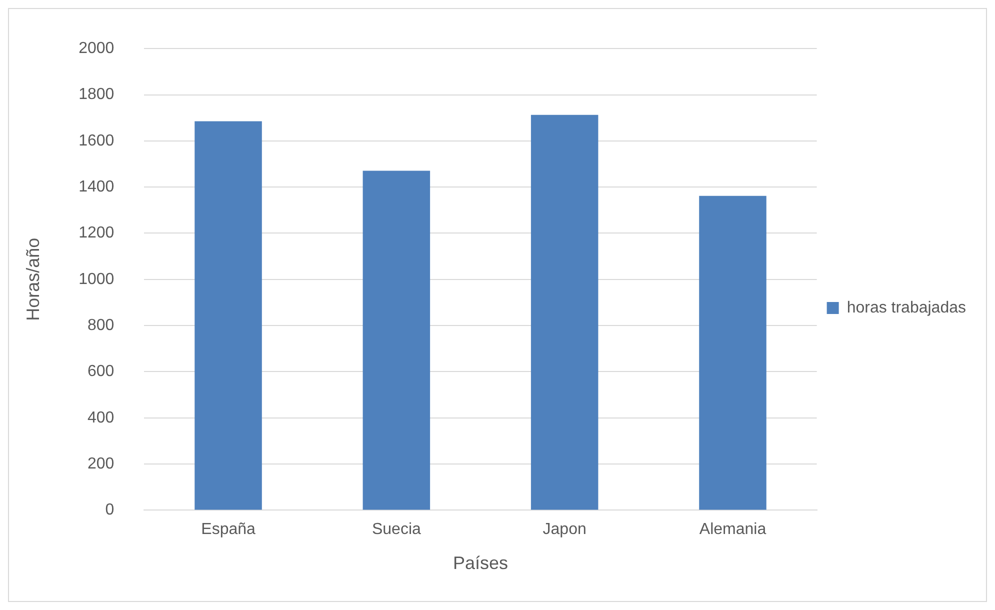  I want to click on x-tick-label: Suecia, so click(396, 529).